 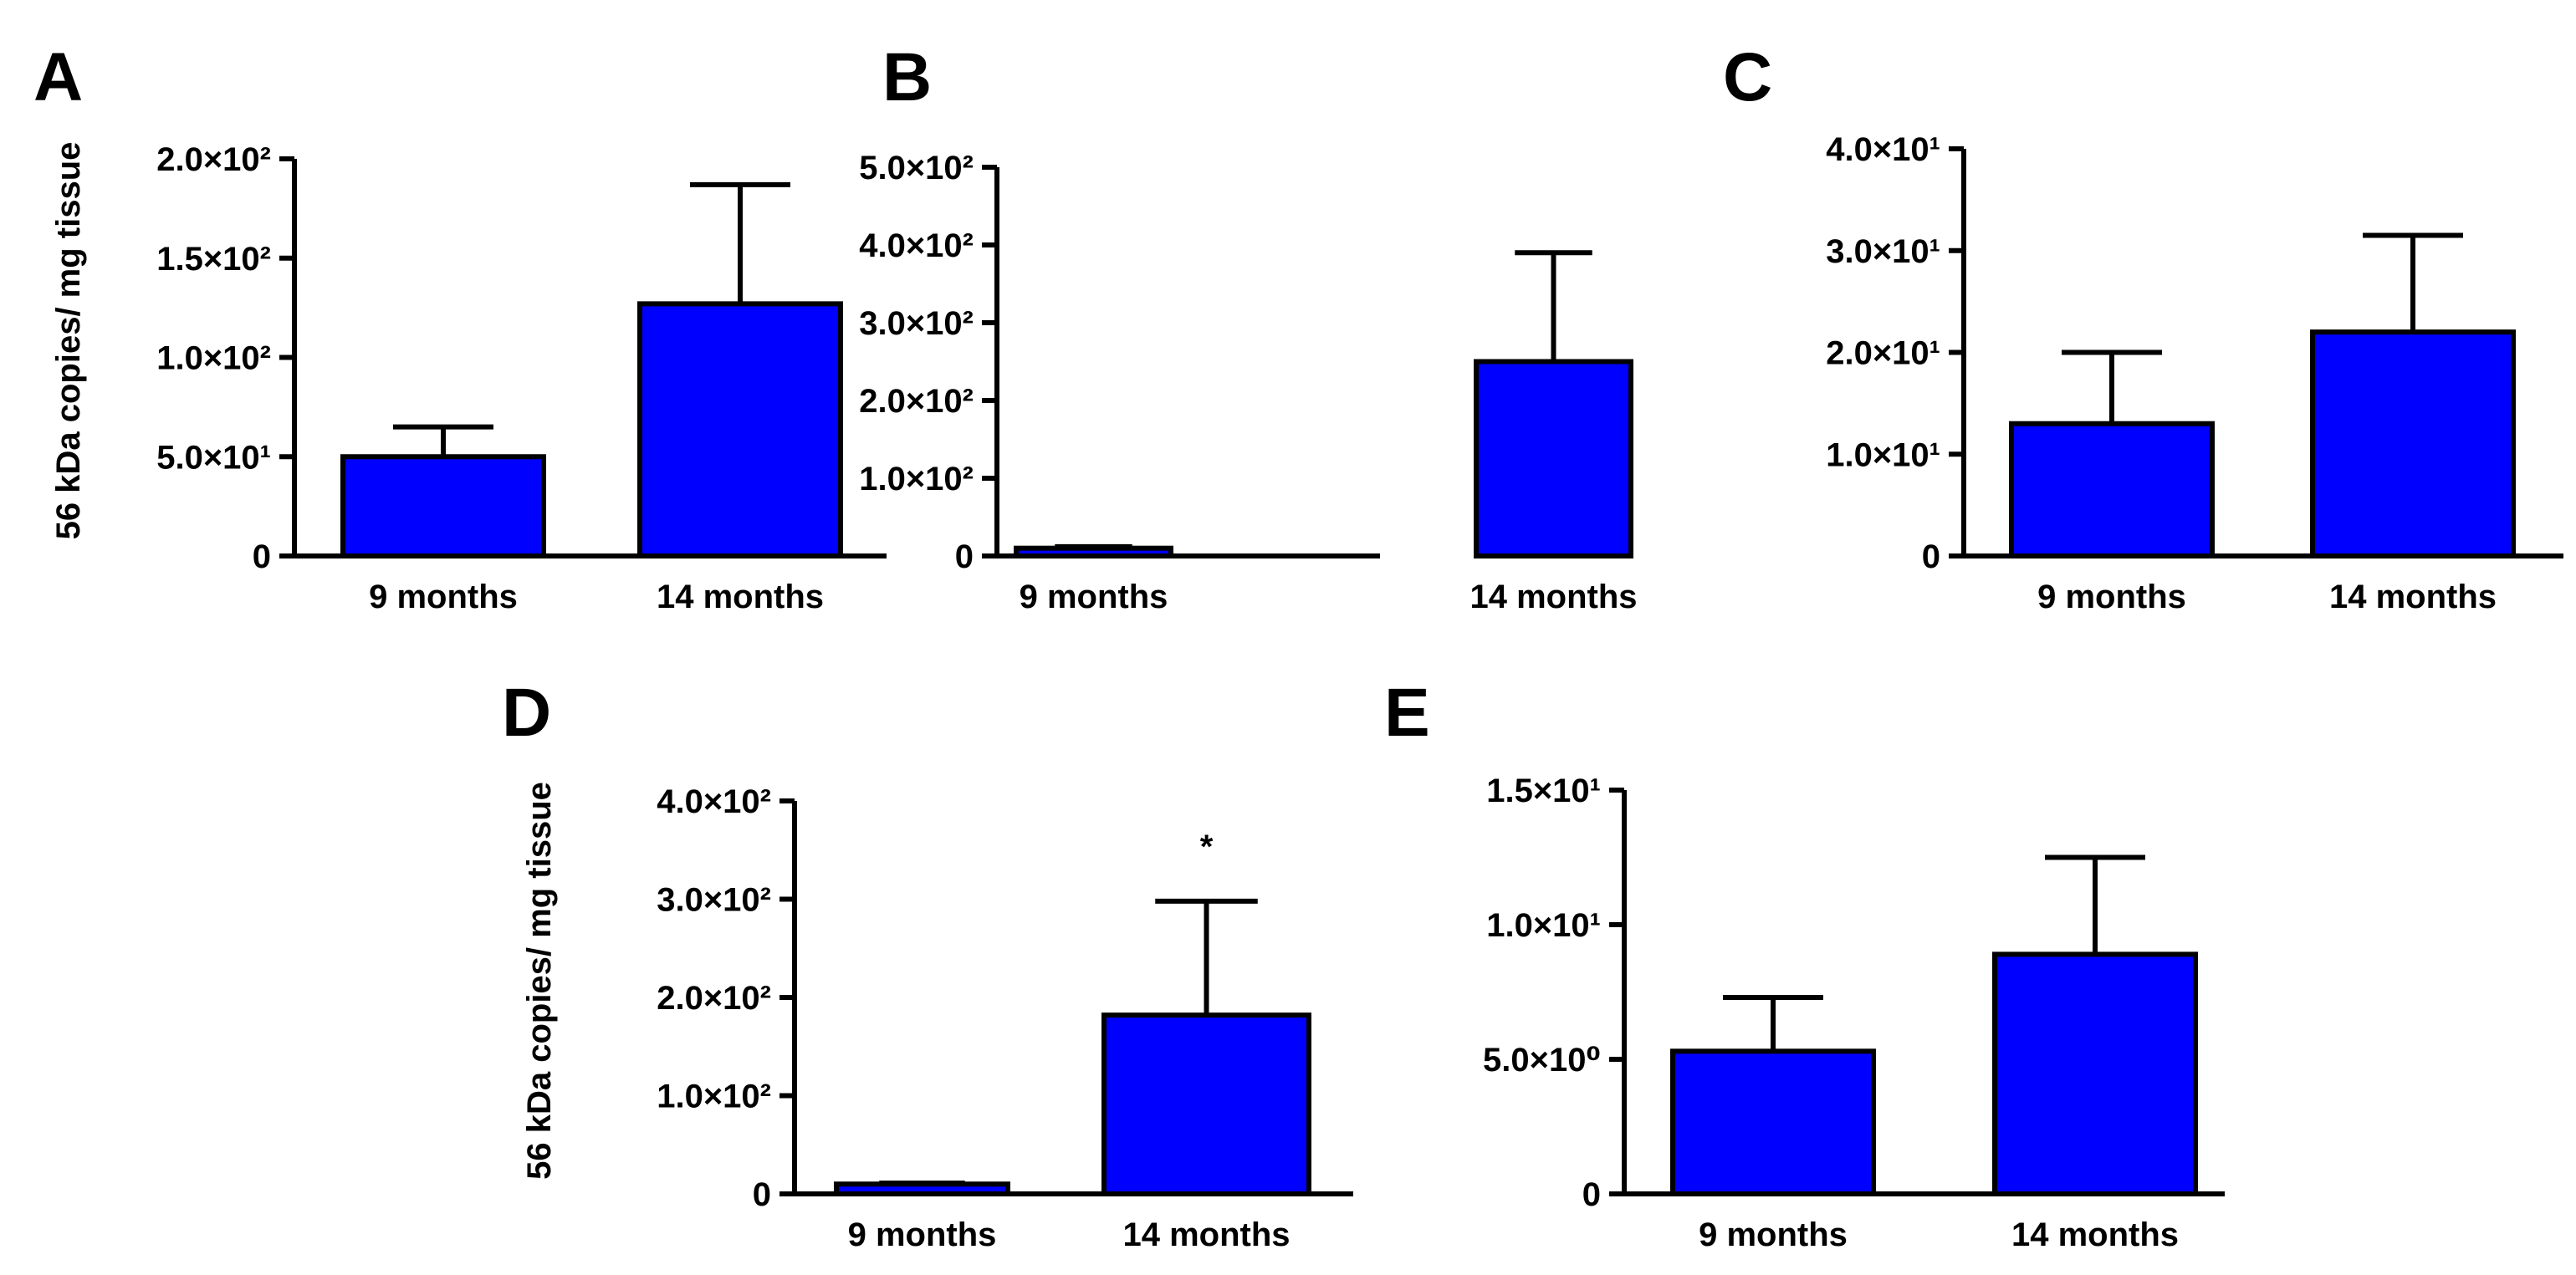 What do you see at coordinates (1883, 149) in the screenshot?
I see `panel-c-y-tick-label-5: 4.0×10¹` at bounding box center [1883, 149].